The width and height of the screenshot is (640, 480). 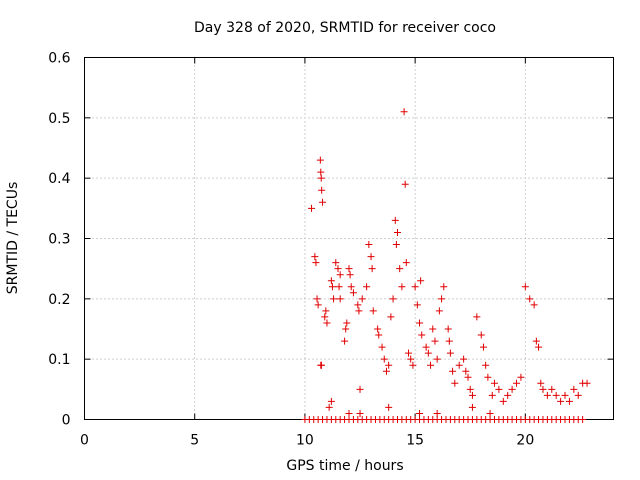 What do you see at coordinates (84, 441) in the screenshot?
I see `x-tick-label: 0` at bounding box center [84, 441].